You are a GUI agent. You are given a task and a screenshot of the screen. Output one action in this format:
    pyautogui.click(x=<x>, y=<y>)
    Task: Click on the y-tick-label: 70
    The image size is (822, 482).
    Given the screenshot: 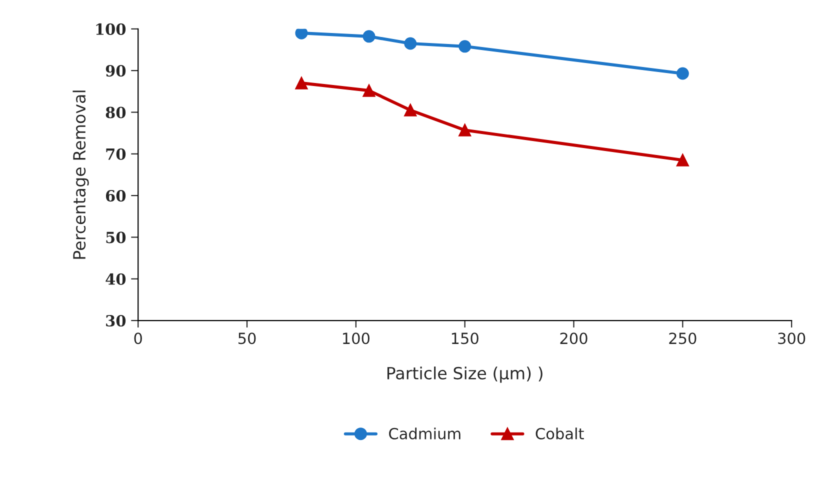 What is the action you would take?
    pyautogui.click(x=116, y=154)
    